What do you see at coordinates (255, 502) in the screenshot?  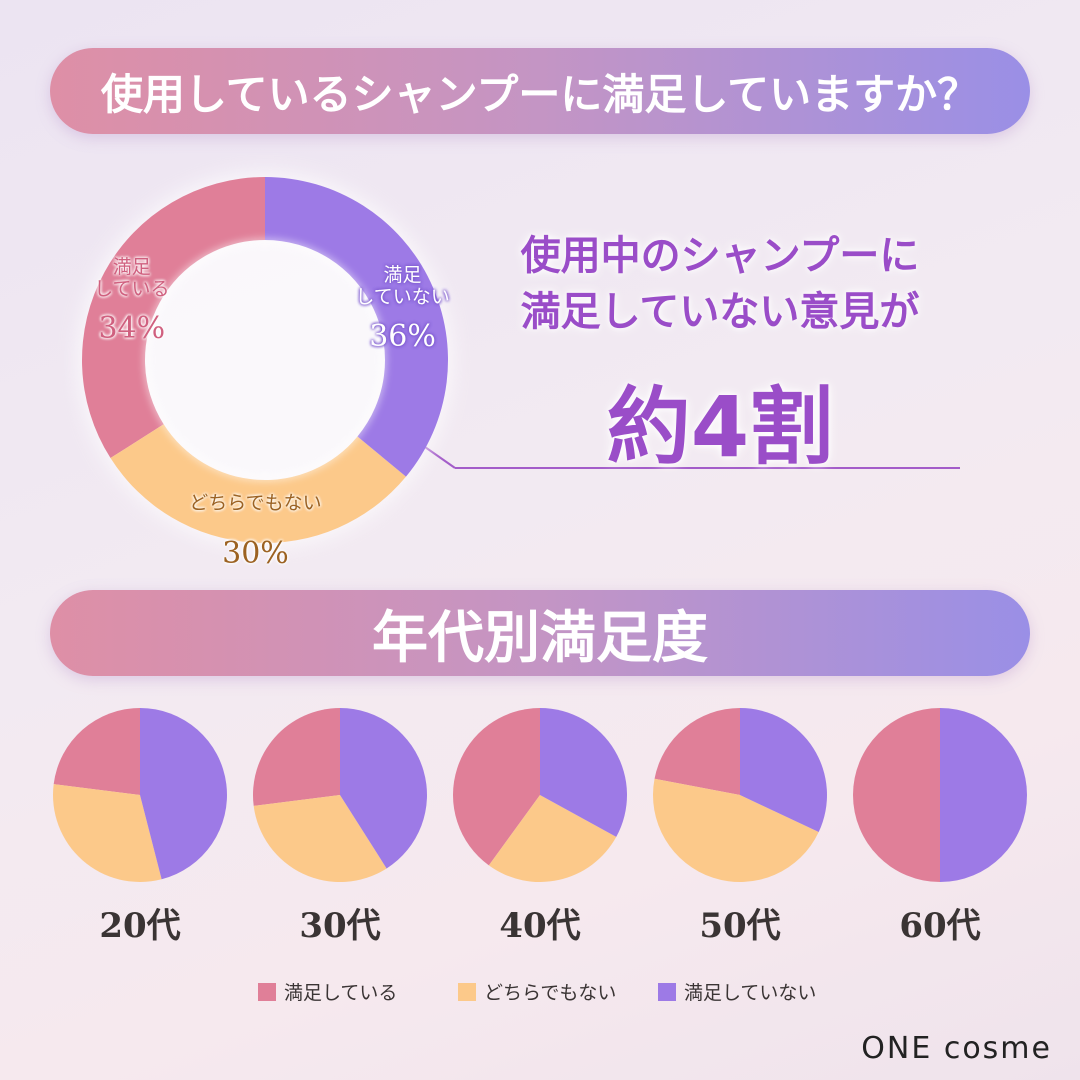 I see `slice-label: どちらでもない` at bounding box center [255, 502].